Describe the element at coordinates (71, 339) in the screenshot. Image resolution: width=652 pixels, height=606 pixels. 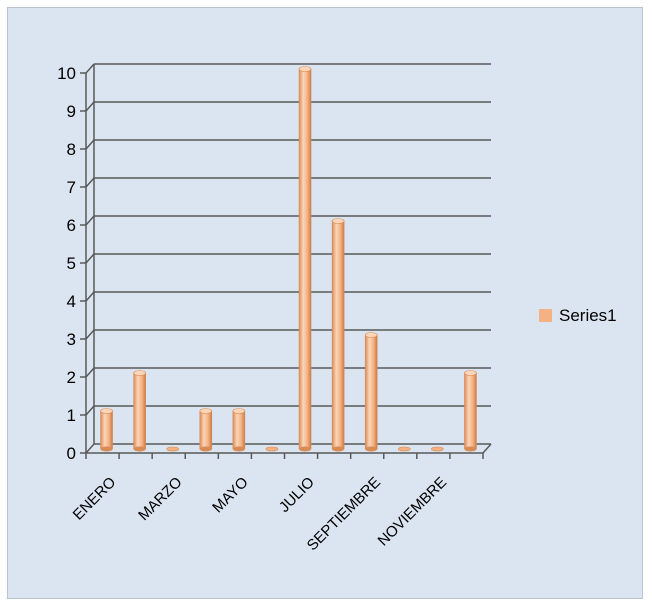
I see `y-tick-label: 3` at that location.